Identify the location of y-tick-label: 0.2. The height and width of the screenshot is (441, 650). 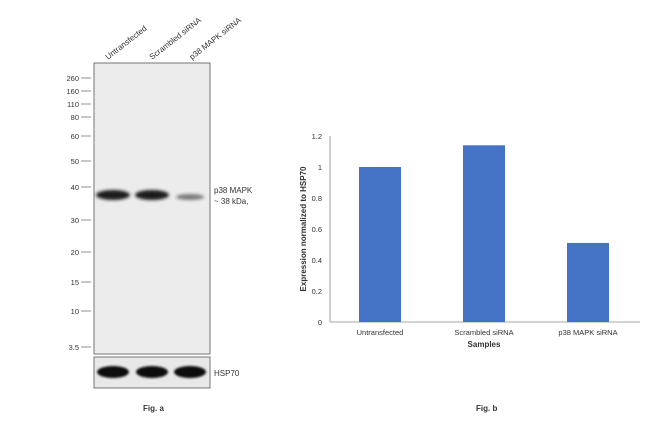
(317, 291).